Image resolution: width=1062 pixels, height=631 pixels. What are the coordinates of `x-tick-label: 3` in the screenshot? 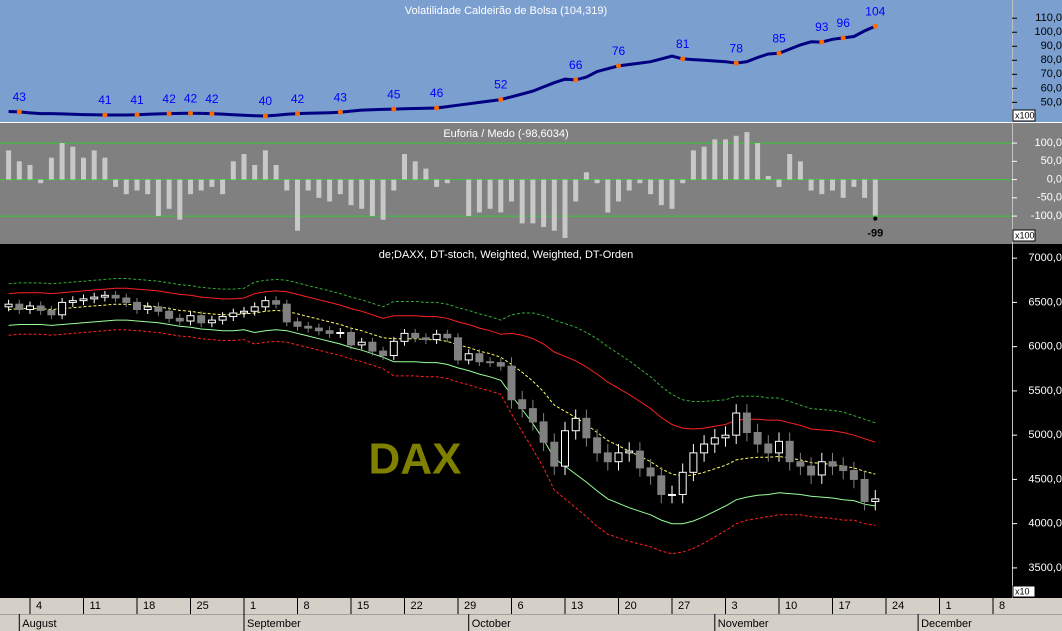 It's located at (735, 606).